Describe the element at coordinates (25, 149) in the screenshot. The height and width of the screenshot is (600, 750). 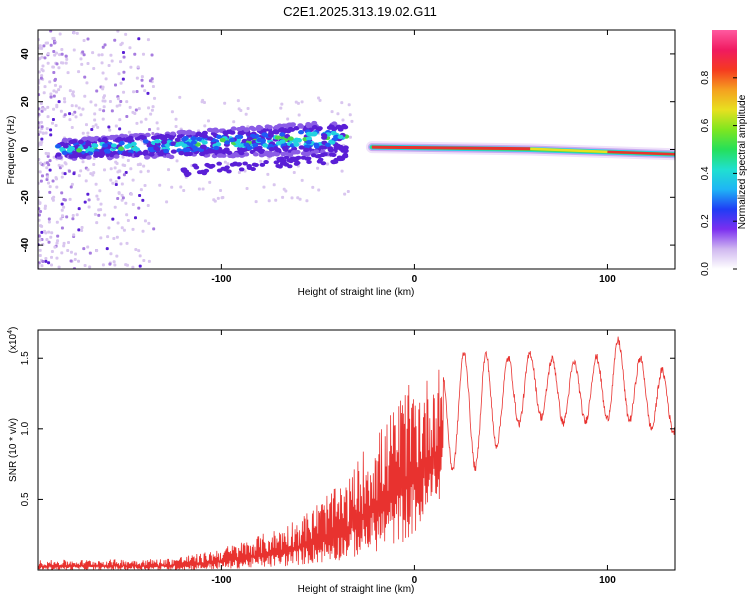
I see `spectrogram-ytick-label: 0` at that location.